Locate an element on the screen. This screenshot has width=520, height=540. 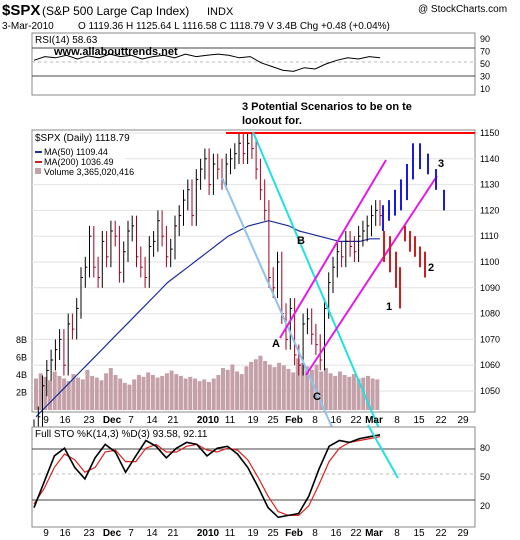
price-tick: 1100 is located at coordinates (489, 262).